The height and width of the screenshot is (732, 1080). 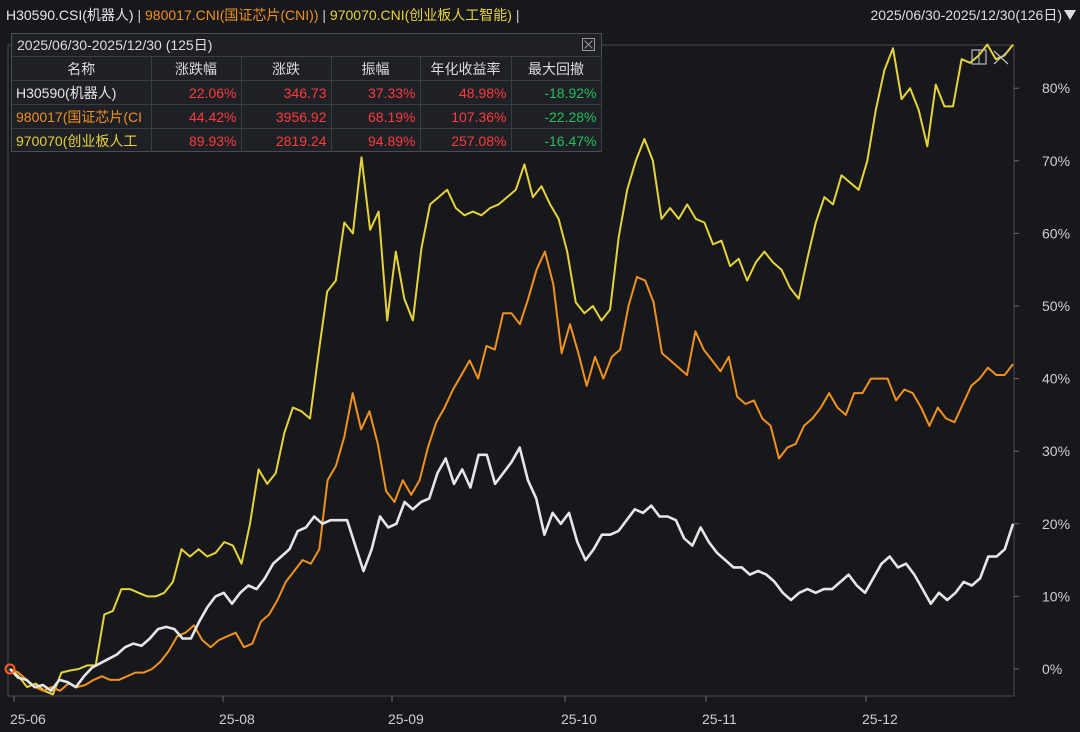 What do you see at coordinates (466, 140) in the screenshot?
I see `row-annualized: 257.08%` at bounding box center [466, 140].